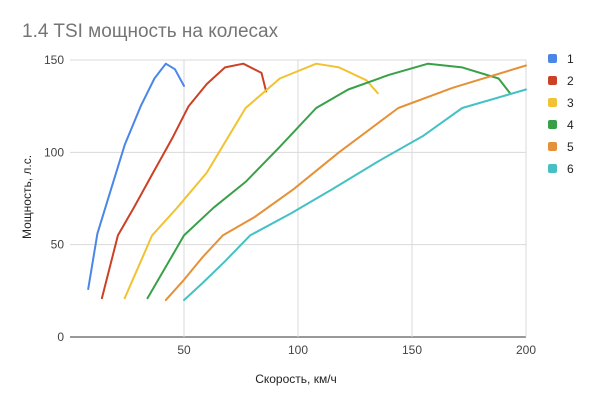  I want to click on y-tick-label: 0, so click(60, 337).